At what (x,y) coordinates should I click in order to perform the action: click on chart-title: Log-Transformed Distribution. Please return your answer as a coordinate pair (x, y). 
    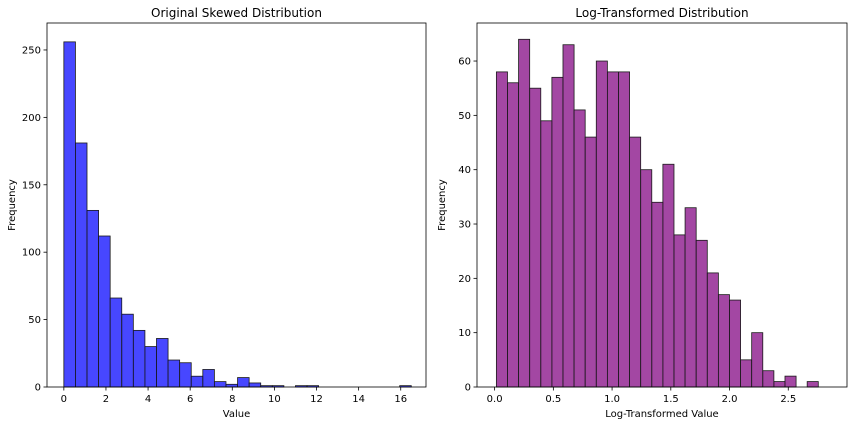
    Looking at the image, I should click on (661, 13).